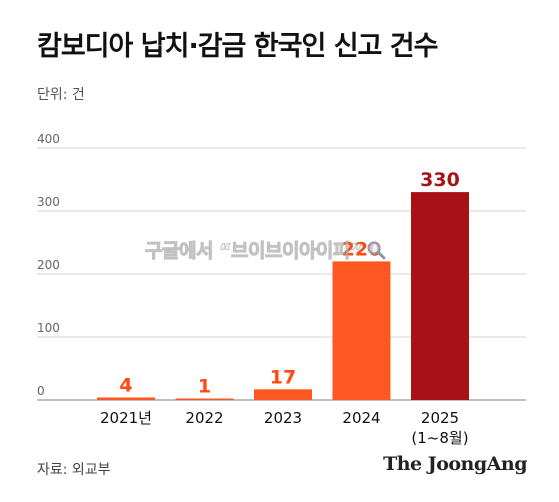 This screenshot has height=502, width=559. What do you see at coordinates (376, 250) in the screenshot?
I see `magnifier-icon` at bounding box center [376, 250].